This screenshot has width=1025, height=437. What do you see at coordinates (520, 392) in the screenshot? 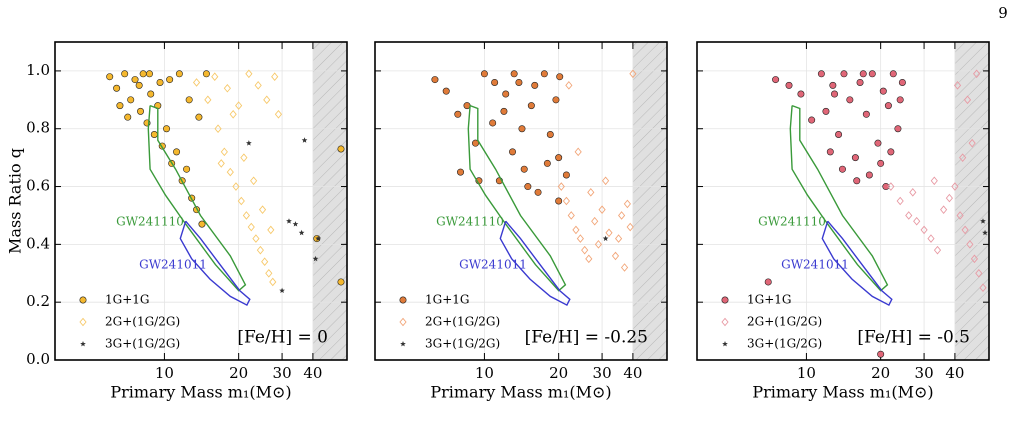
I see `x-axis-label: Primary Mass m₁(M⊙)` at bounding box center [520, 392].